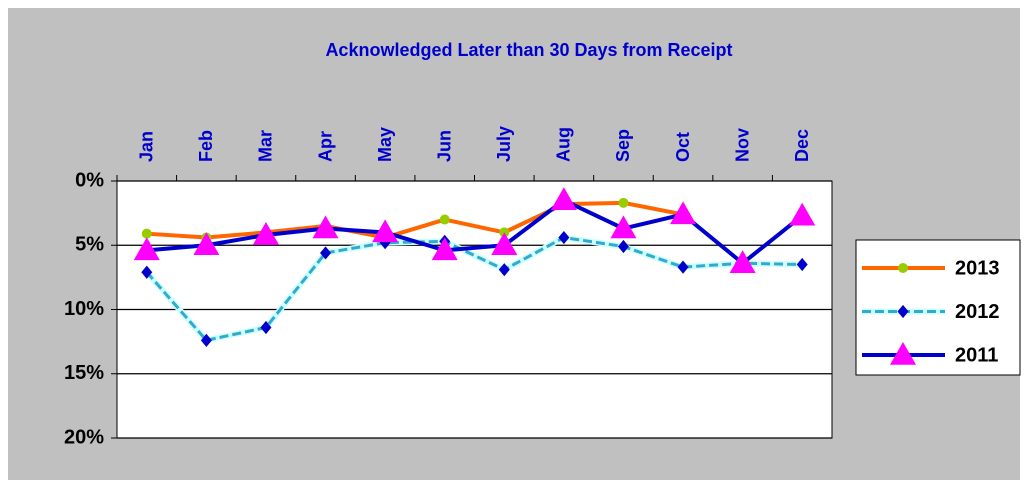 This screenshot has height=489, width=1029. I want to click on y-tick-label: 10%, so click(84, 309).